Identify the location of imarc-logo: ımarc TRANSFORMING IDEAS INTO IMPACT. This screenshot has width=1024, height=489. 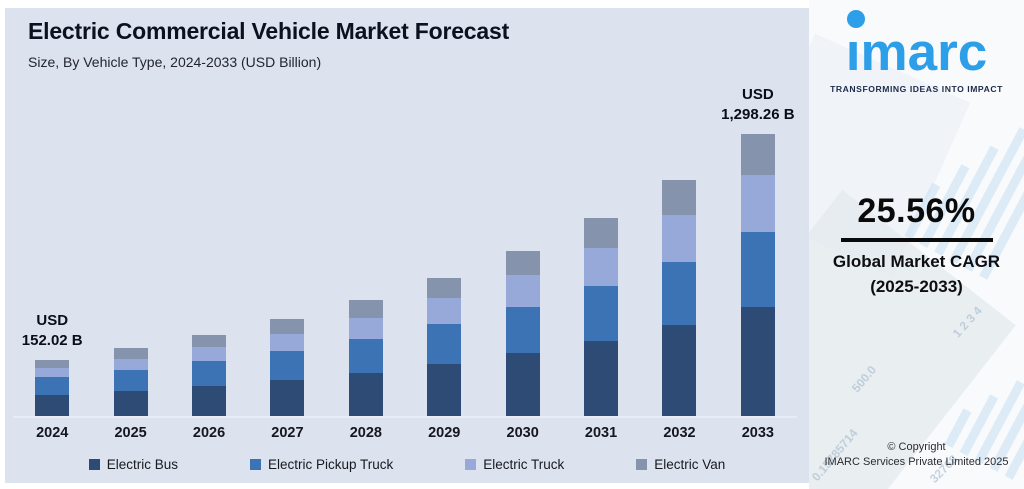
(916, 52).